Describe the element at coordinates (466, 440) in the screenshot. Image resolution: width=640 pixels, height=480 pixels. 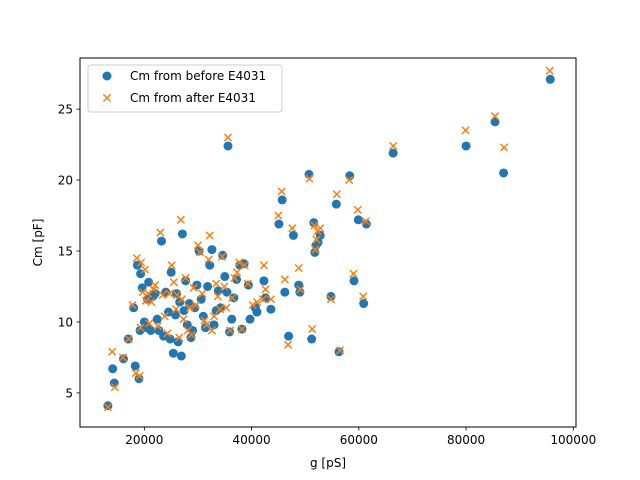
I see `x-tick-label: 80000` at that location.